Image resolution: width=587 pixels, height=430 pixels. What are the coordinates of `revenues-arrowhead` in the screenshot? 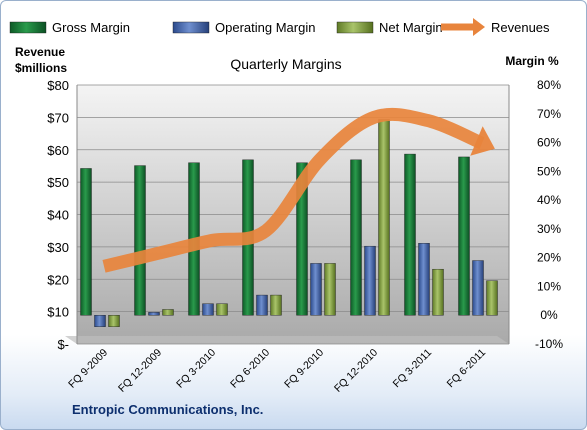 It's located at (482, 141).